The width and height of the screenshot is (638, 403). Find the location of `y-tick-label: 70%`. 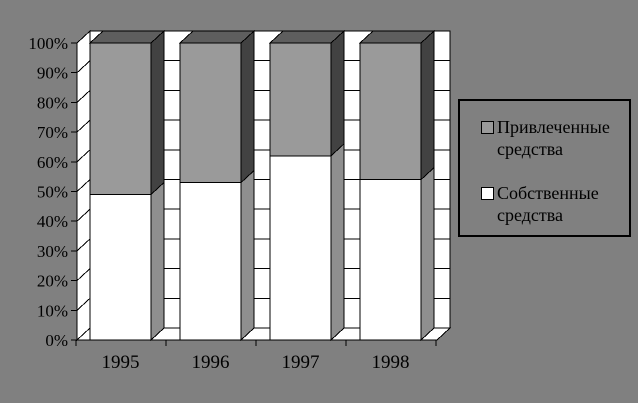

y-tick-label: 70% is located at coordinates (52, 132).